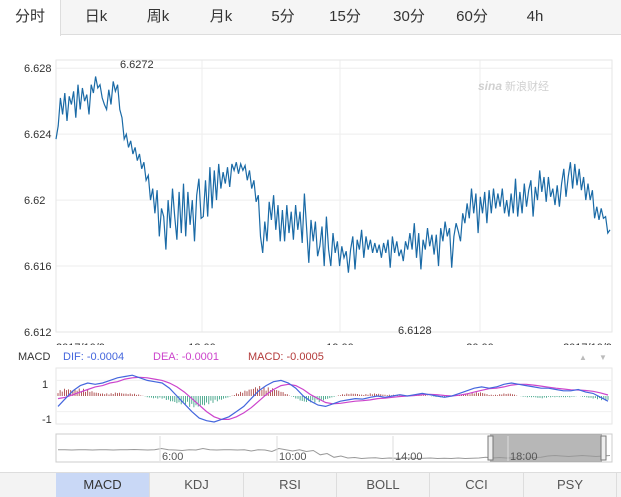 The height and width of the screenshot is (497, 621). Describe the element at coordinates (340, 343) in the screenshot. I see `x-tick-label: 19:00` at that location.